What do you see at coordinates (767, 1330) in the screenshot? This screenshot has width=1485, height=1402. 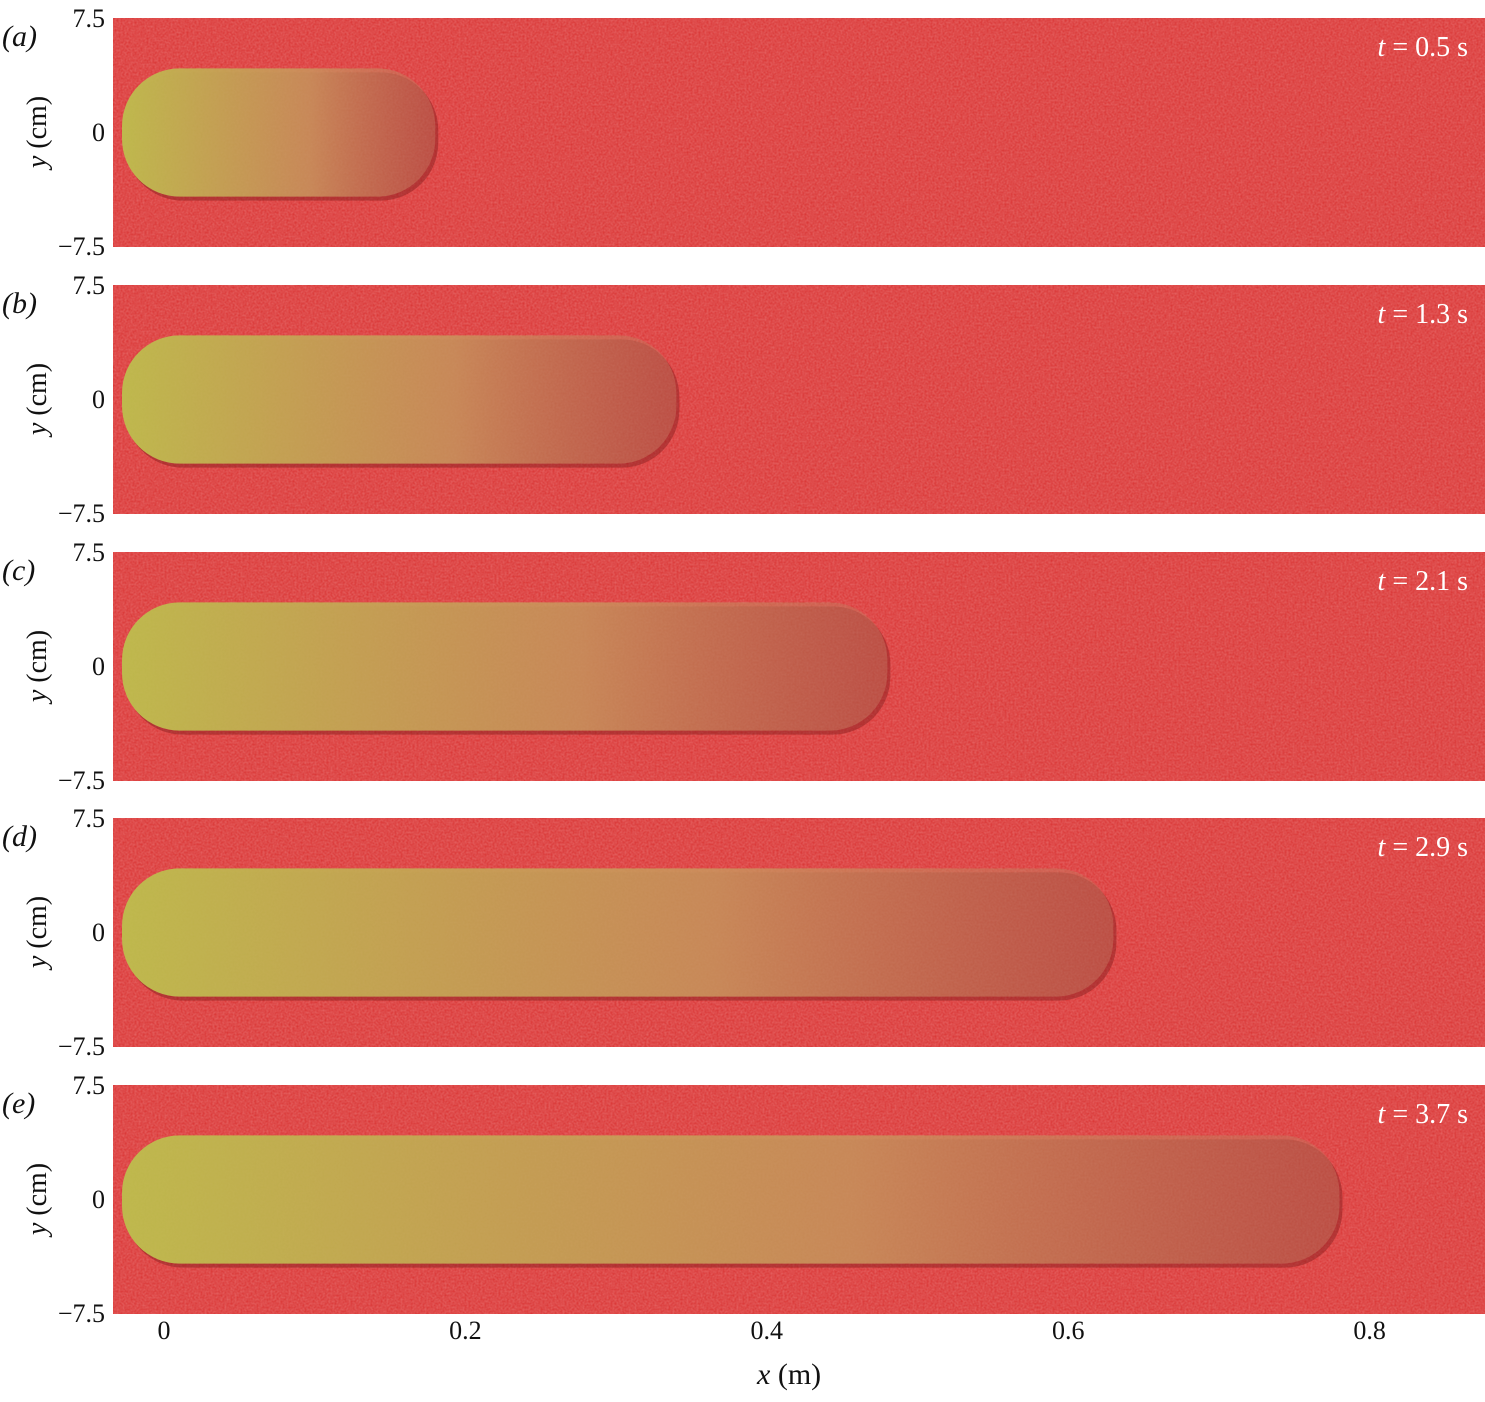 I see `x-tick-label: 0.4` at bounding box center [767, 1330].